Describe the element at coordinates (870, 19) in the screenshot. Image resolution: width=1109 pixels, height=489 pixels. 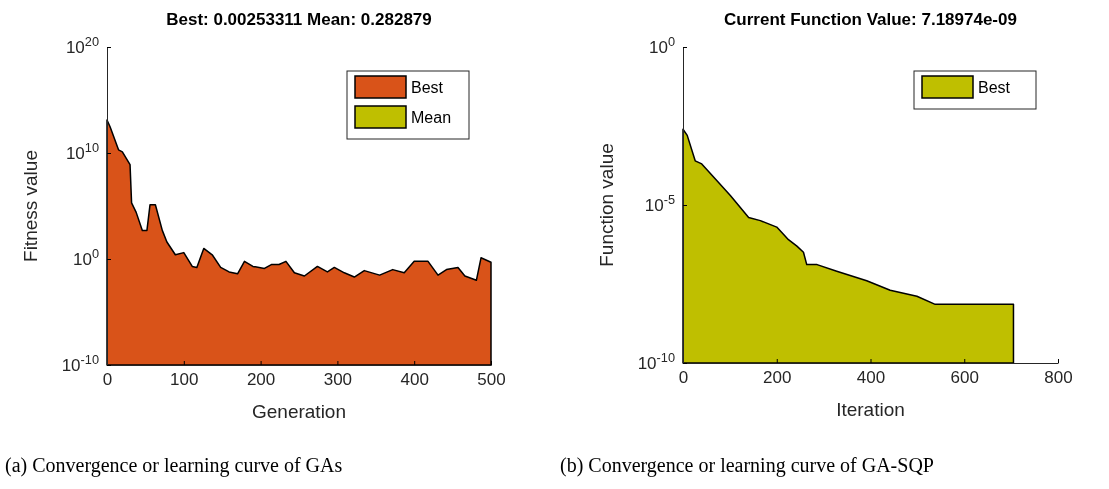
I see `chart-title: Current Function Value: 7.18974e-09` at that location.